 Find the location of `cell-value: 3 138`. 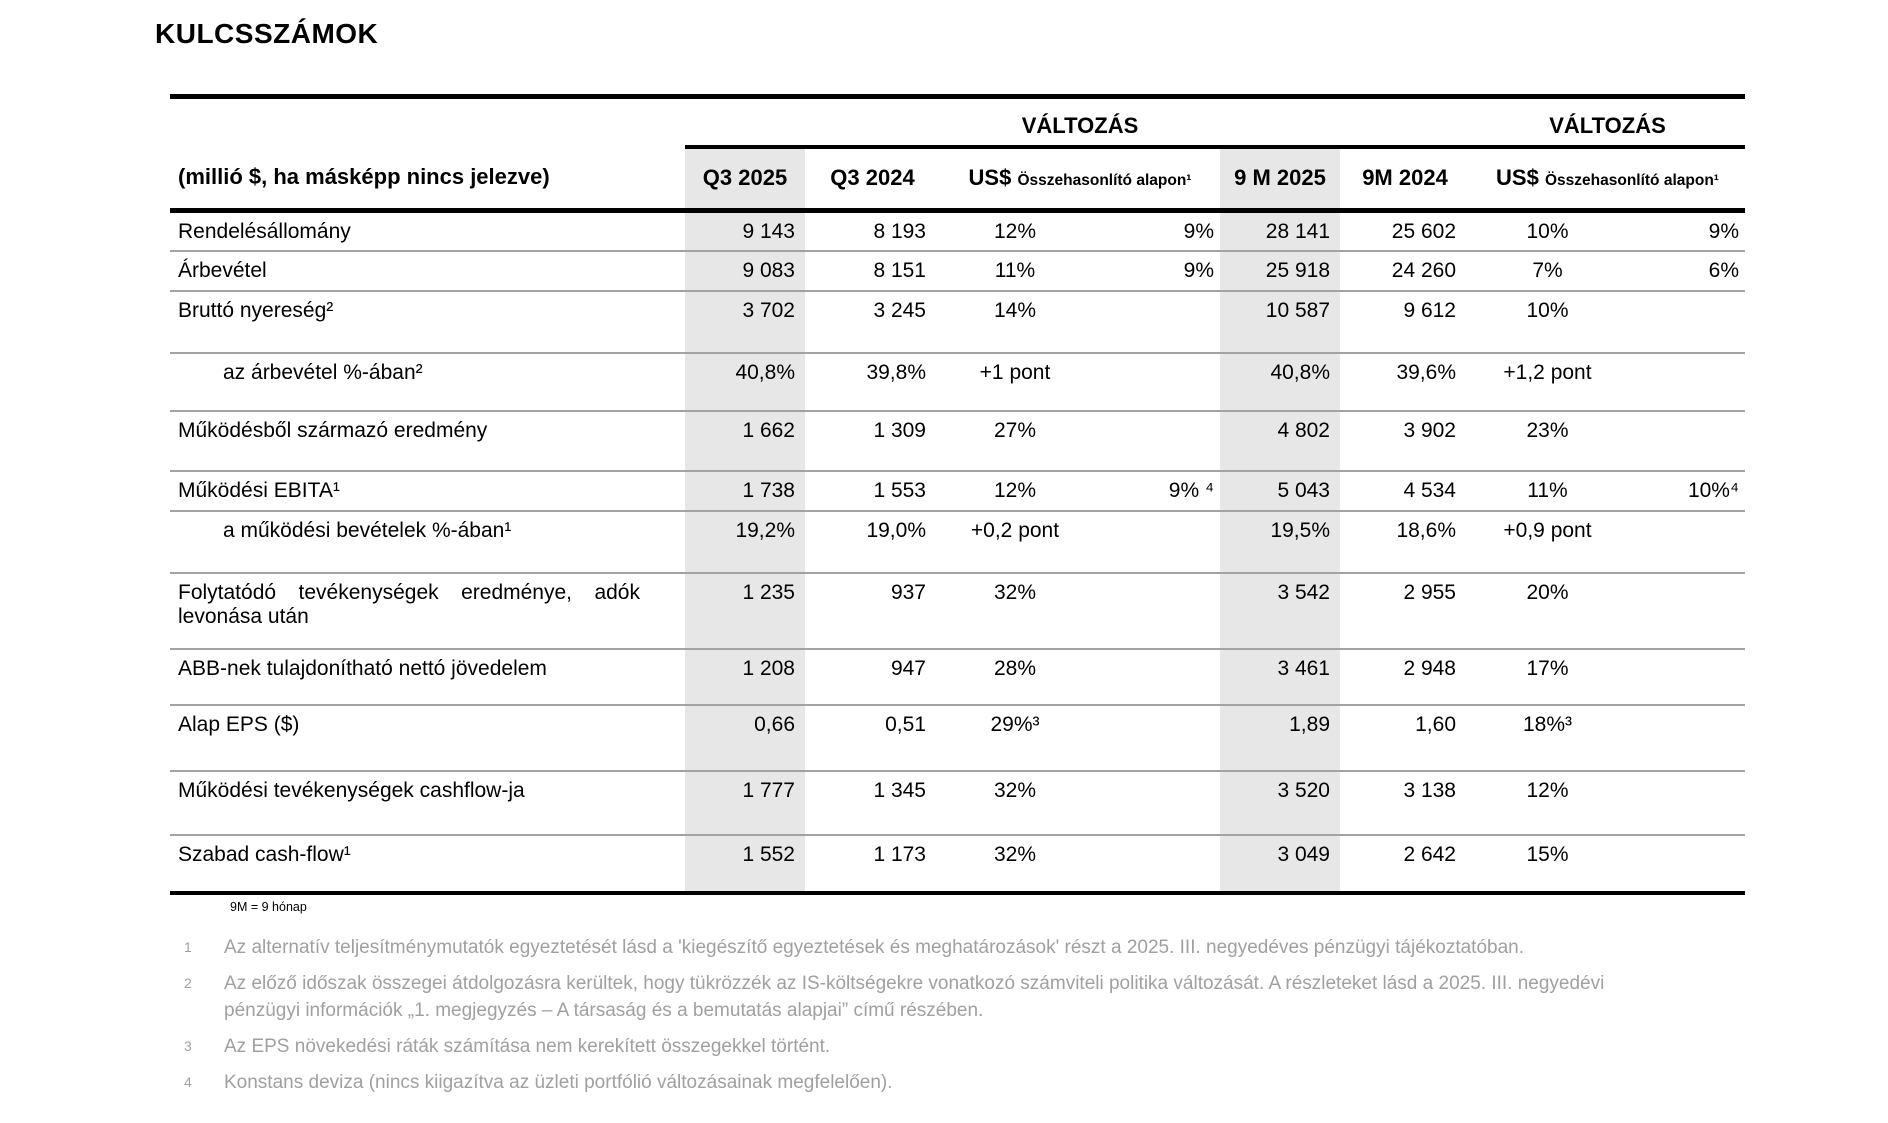

cell-value: 3 138 is located at coordinates (1405, 802).